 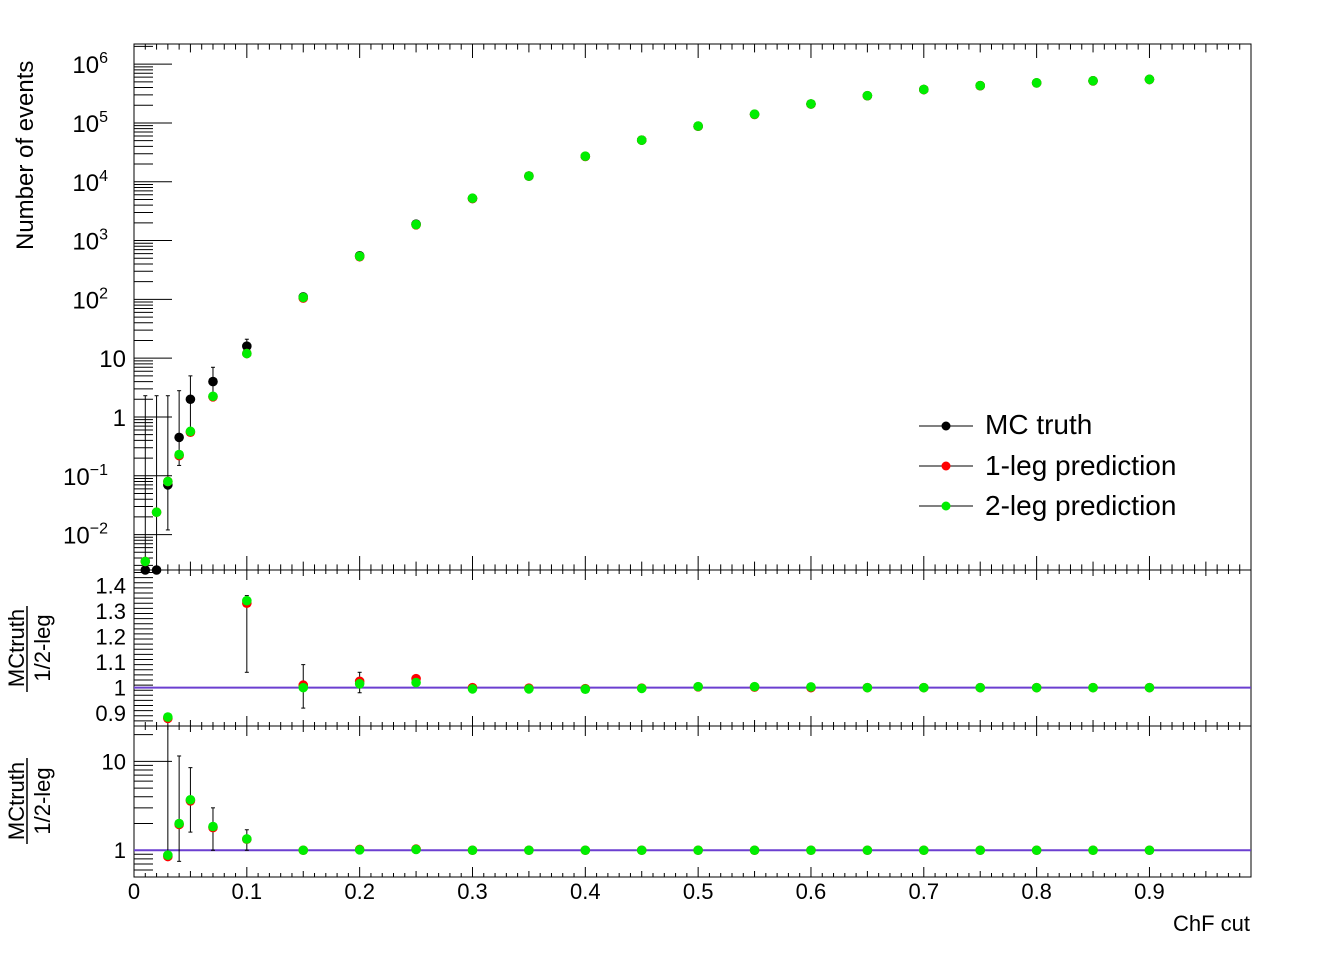 I want to click on legend-entry-2-leg: 2-leg prediction, so click(x=1047, y=505).